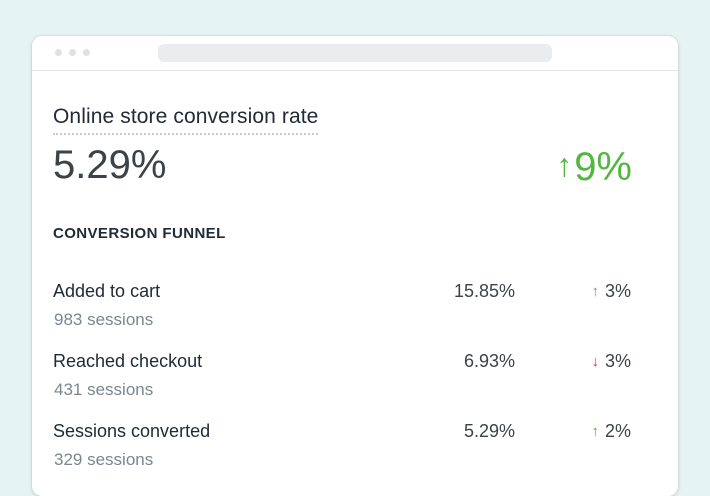 The height and width of the screenshot is (496, 710). I want to click on funnel-row-change: ↑ 3%, so click(611, 291).